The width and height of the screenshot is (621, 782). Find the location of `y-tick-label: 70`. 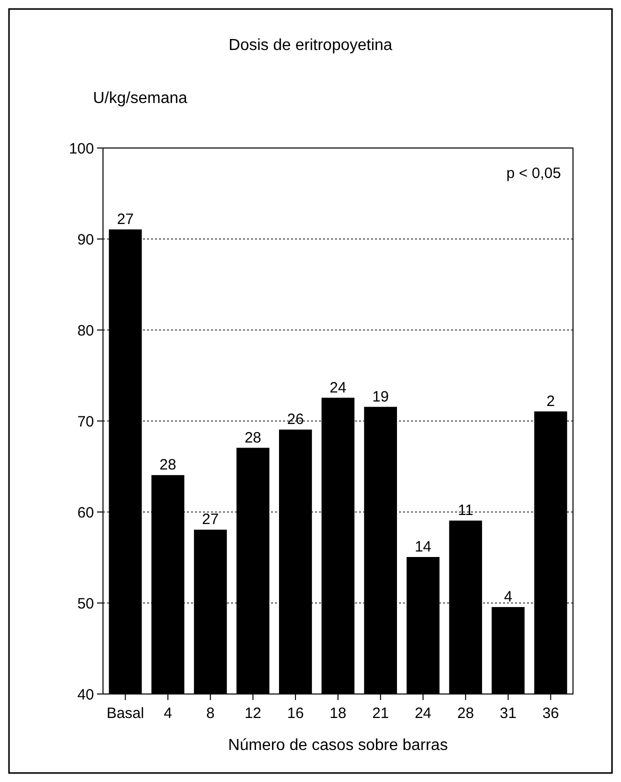

y-tick-label: 70 is located at coordinates (85, 421).